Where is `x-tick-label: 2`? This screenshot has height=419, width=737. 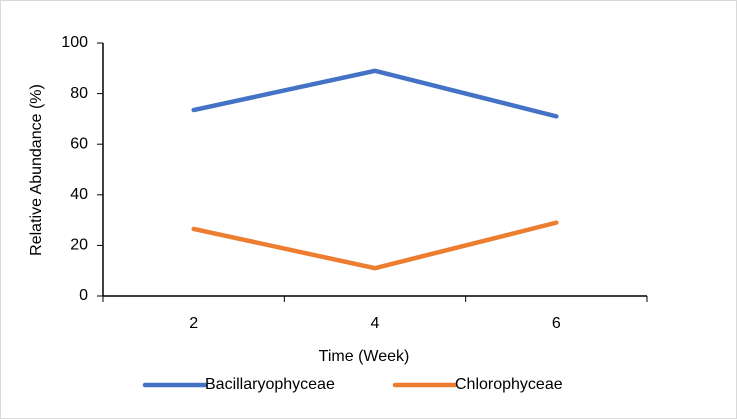
x-tick-label: 2 is located at coordinates (193, 323).